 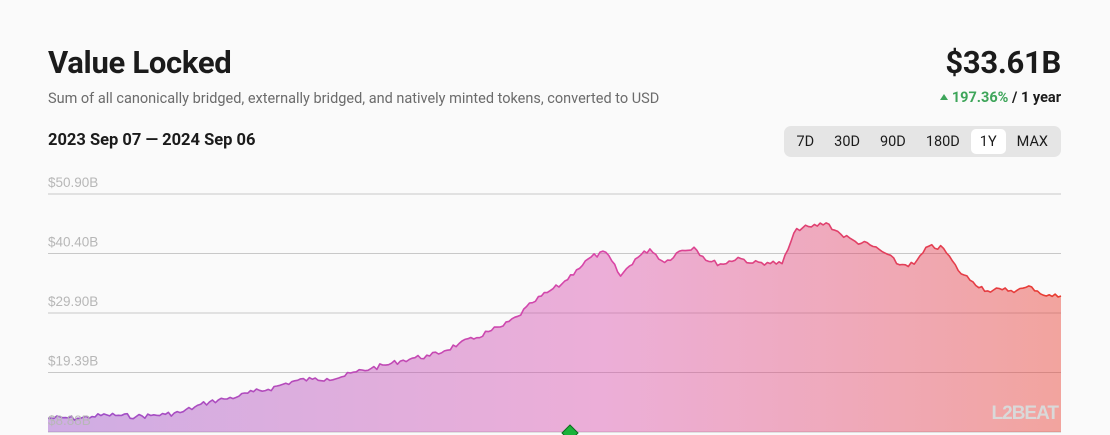 I want to click on tab-1y: 1Y, so click(x=988, y=141).